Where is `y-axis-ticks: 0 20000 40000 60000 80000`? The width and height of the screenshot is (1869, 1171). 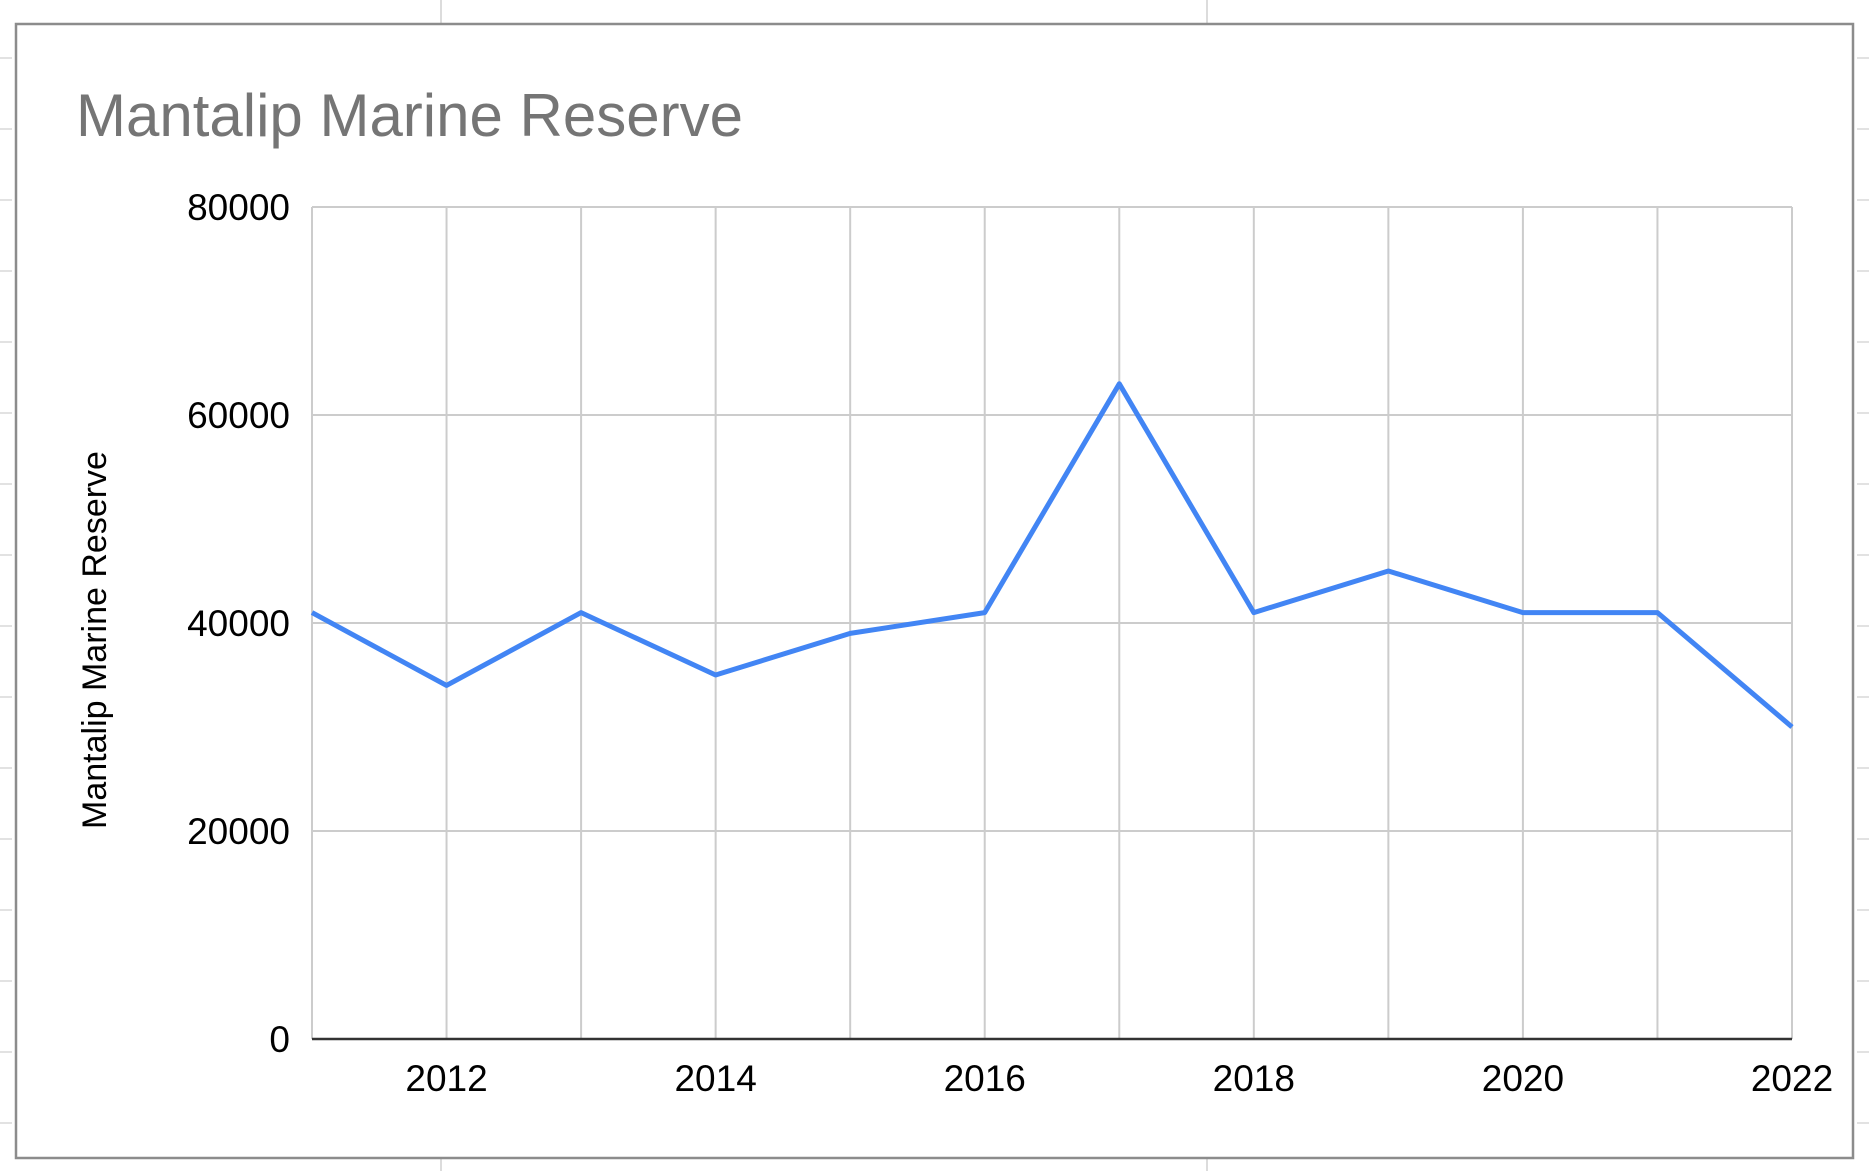
y-axis-ticks: 0 20000 40000 60000 80000 is located at coordinates (238, 623).